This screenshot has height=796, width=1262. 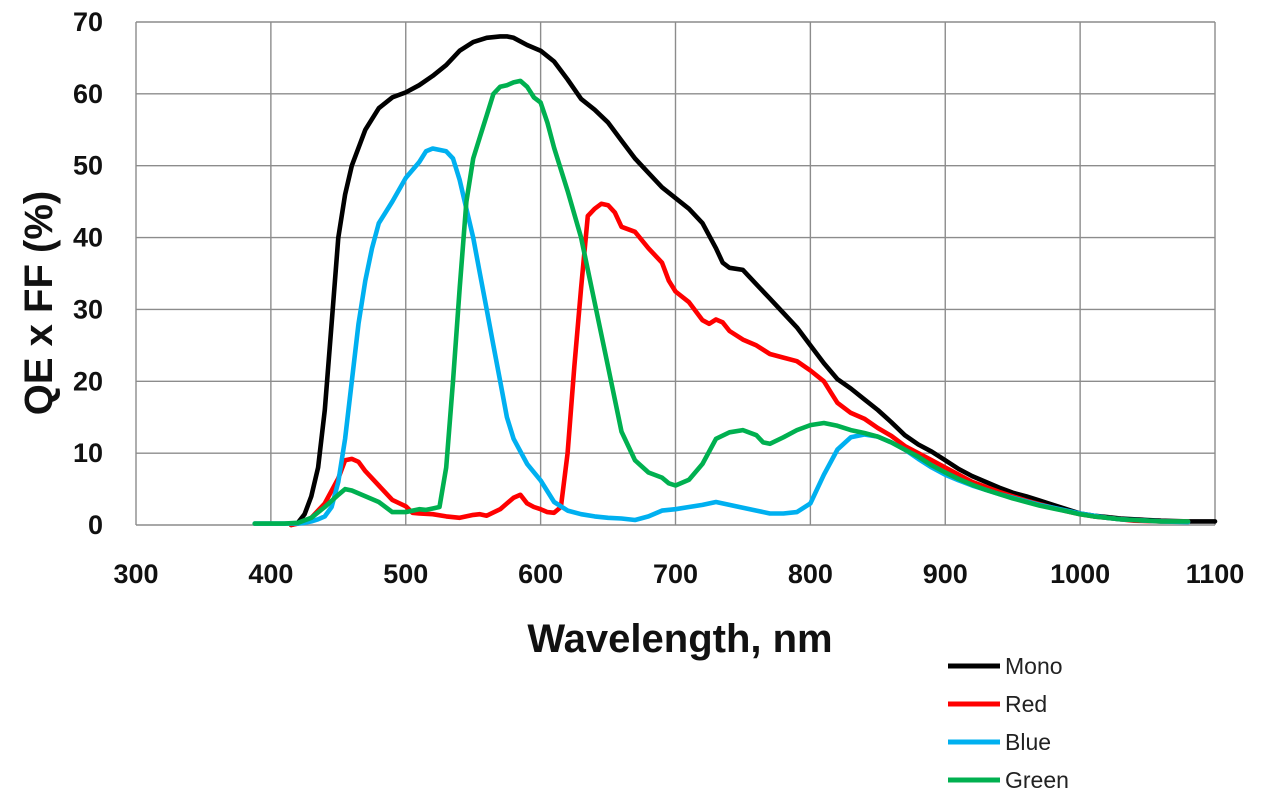 What do you see at coordinates (1008, 723) in the screenshot?
I see `legend: Mono Red Blue Green` at bounding box center [1008, 723].